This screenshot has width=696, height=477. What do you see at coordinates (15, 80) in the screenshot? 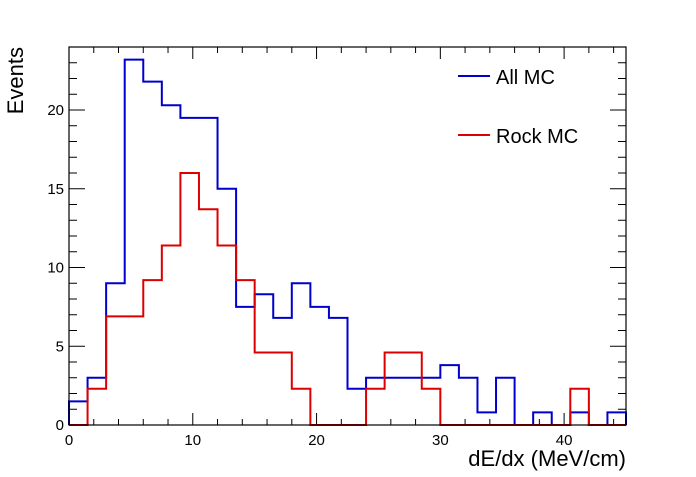
I see `y-axis-title: Events` at bounding box center [15, 80].